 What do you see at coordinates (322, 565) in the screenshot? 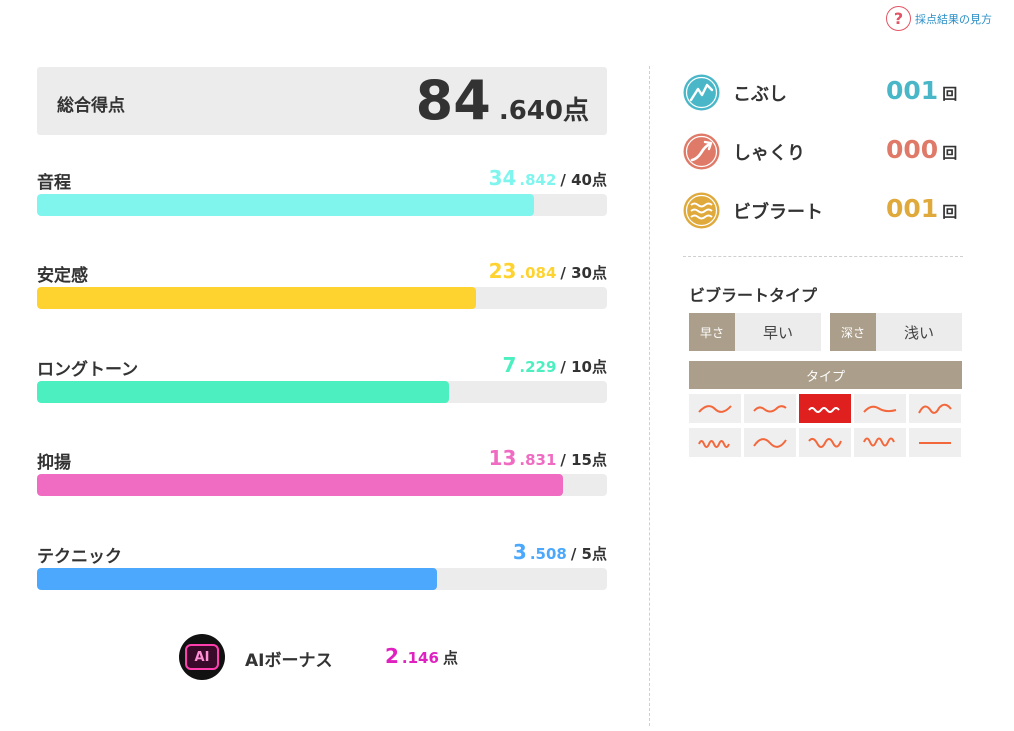
I see `metric-technique: テクニック 3.508/ 5点` at bounding box center [322, 565].